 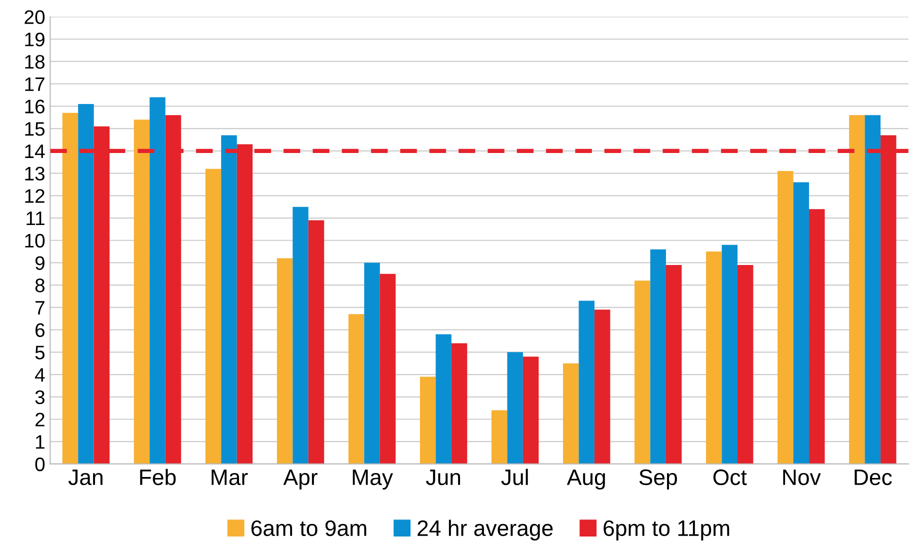 What do you see at coordinates (40, 464) in the screenshot?
I see `y-tick-label: 0` at bounding box center [40, 464].